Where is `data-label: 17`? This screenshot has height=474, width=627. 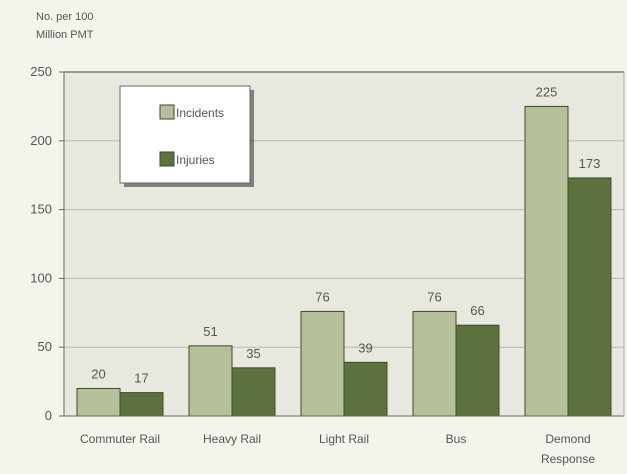
data-label: 17 is located at coordinates (141, 378).